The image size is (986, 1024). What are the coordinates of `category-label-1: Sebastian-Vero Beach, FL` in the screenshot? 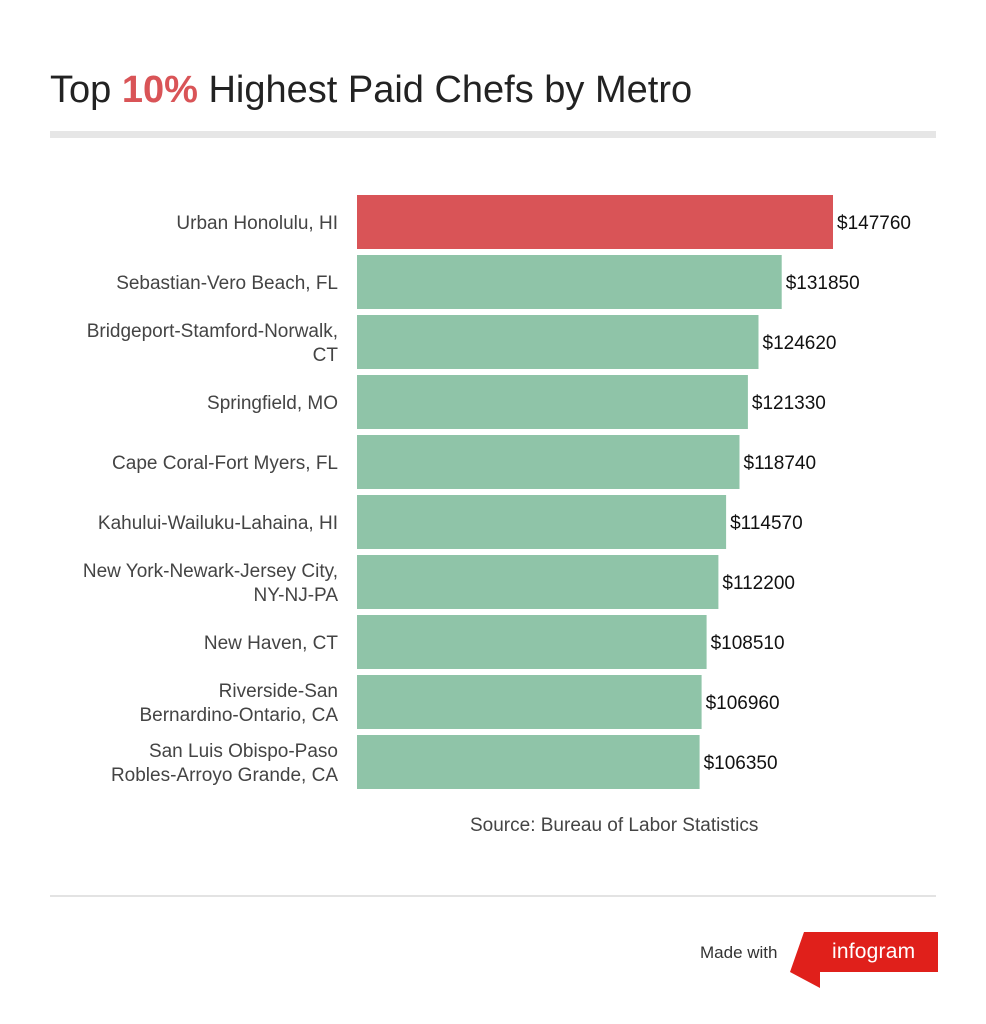 It's located at (227, 283).